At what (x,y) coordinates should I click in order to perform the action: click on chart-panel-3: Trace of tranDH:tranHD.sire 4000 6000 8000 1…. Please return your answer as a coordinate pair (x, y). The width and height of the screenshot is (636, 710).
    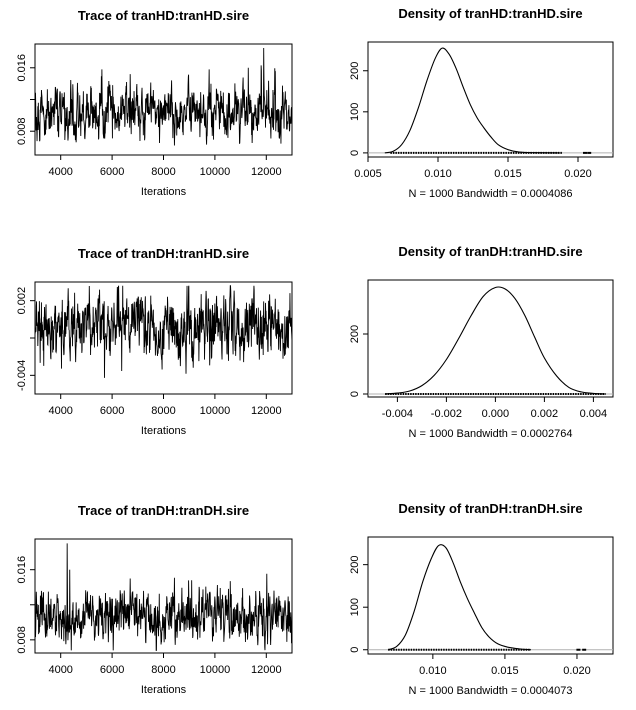
    Looking at the image, I should click on (154, 341).